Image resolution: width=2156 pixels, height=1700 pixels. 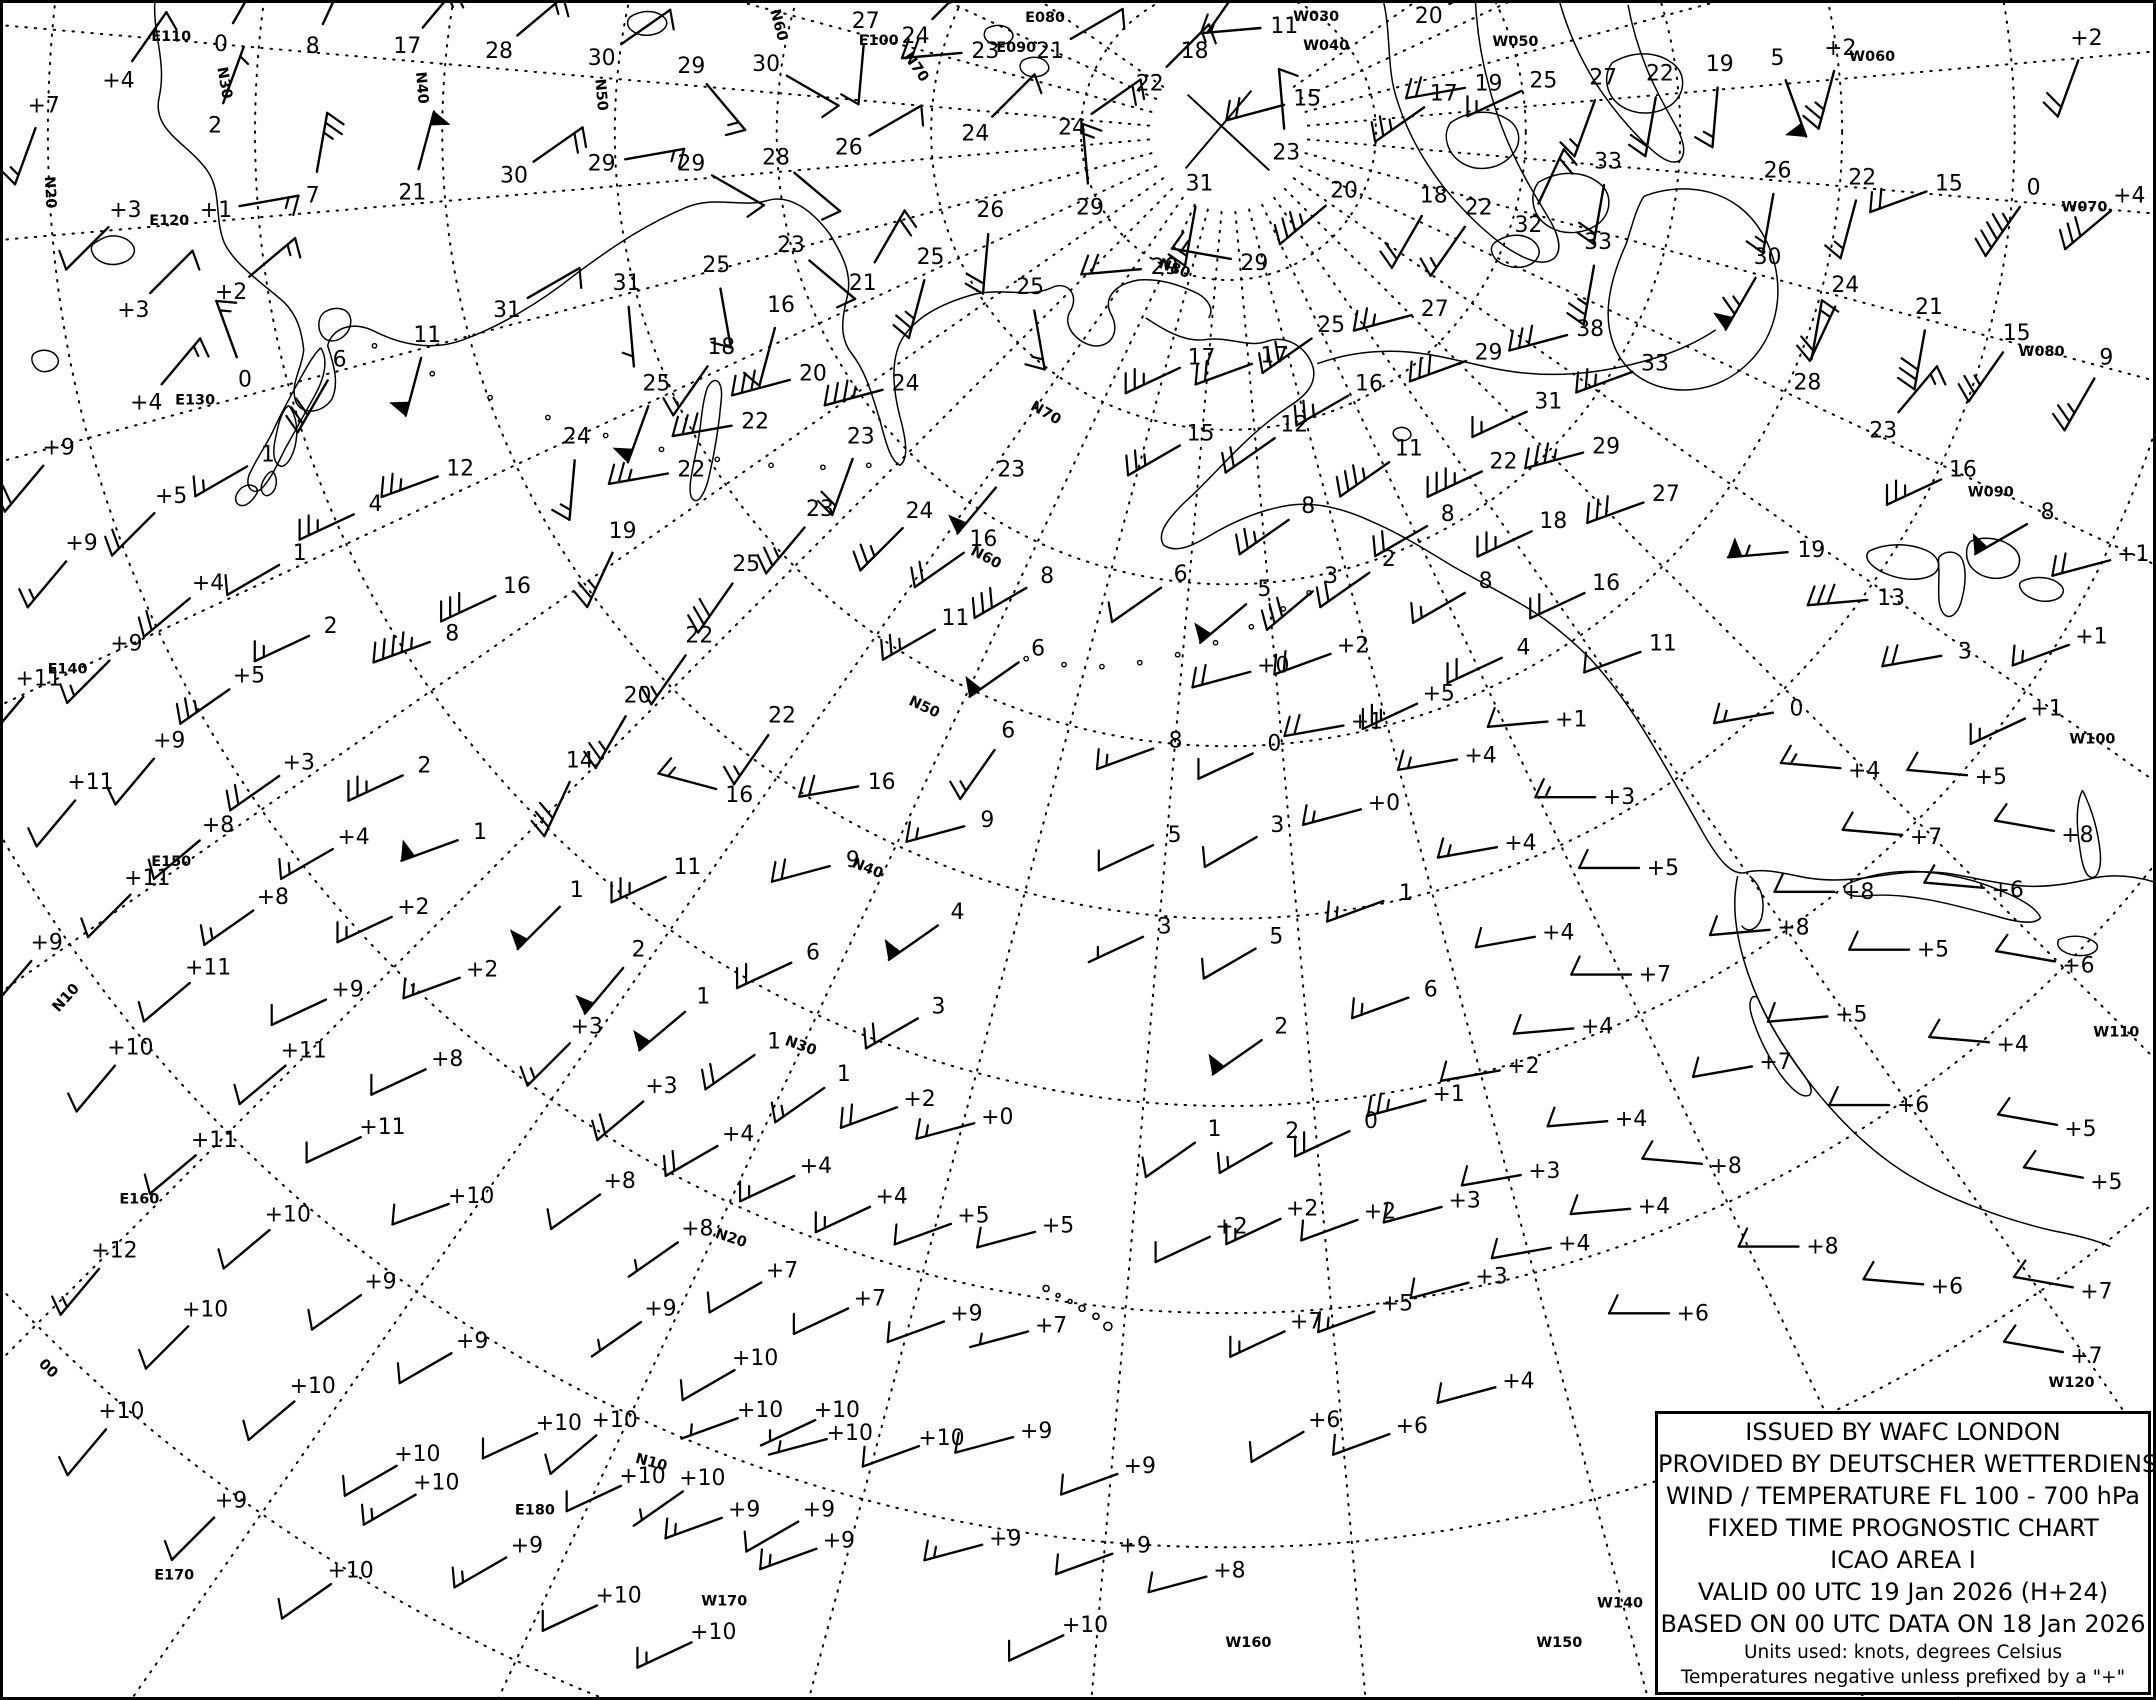 What do you see at coordinates (1862, 177) in the screenshot?
I see `station-temperature: 22` at bounding box center [1862, 177].